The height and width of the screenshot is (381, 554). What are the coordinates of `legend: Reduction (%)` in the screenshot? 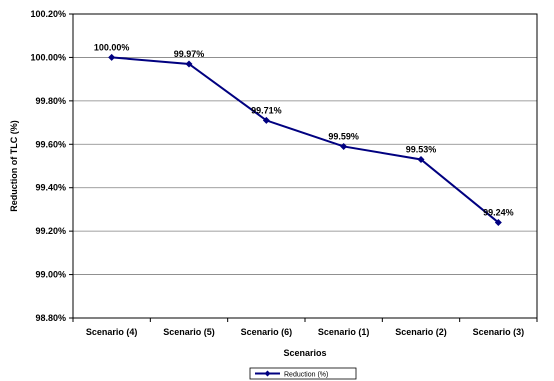 It's located at (303, 373).